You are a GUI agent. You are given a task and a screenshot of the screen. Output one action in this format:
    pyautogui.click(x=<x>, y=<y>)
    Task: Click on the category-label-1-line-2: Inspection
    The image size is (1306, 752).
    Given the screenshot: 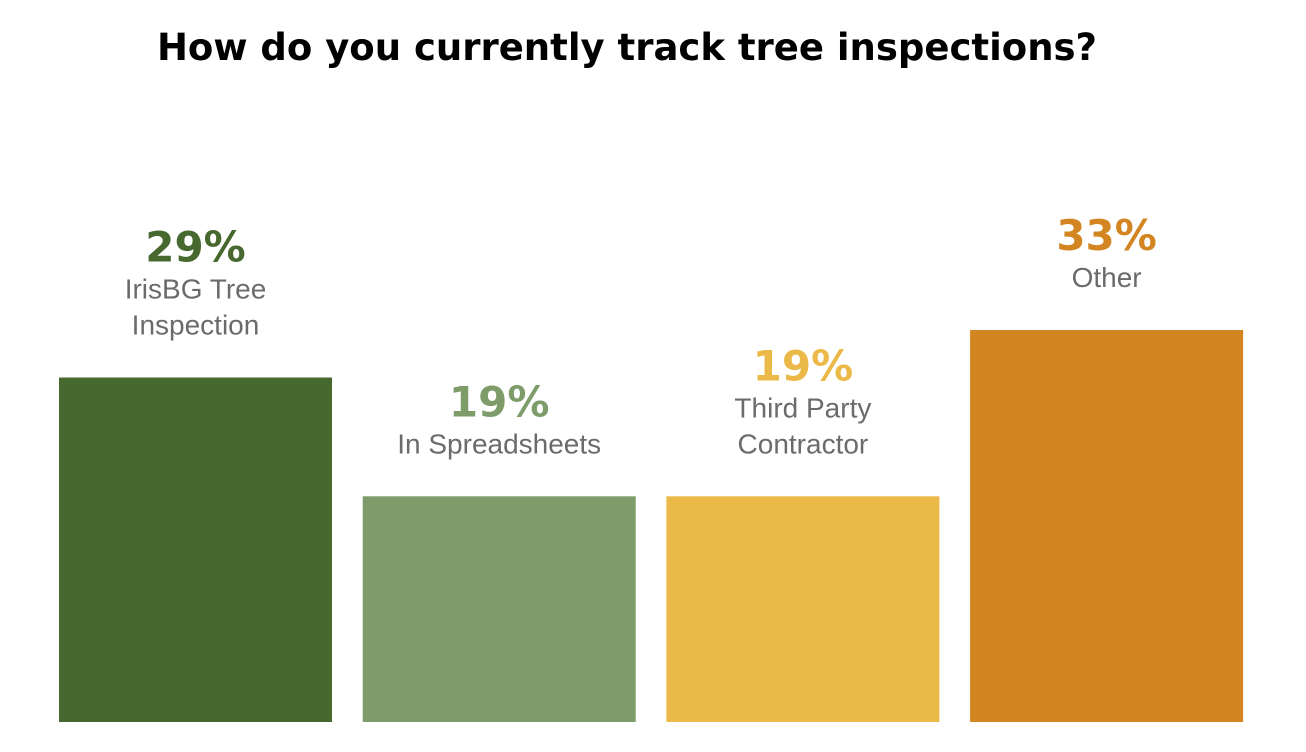 What is the action you would take?
    pyautogui.click(x=196, y=325)
    